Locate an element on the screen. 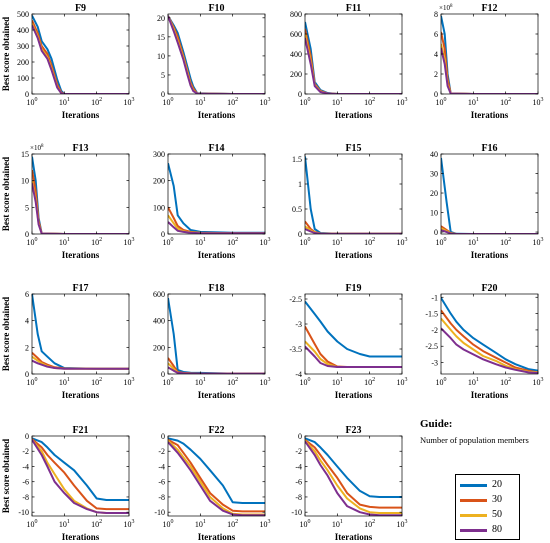  f16-ytick-label: 30 is located at coordinates (434, 174).